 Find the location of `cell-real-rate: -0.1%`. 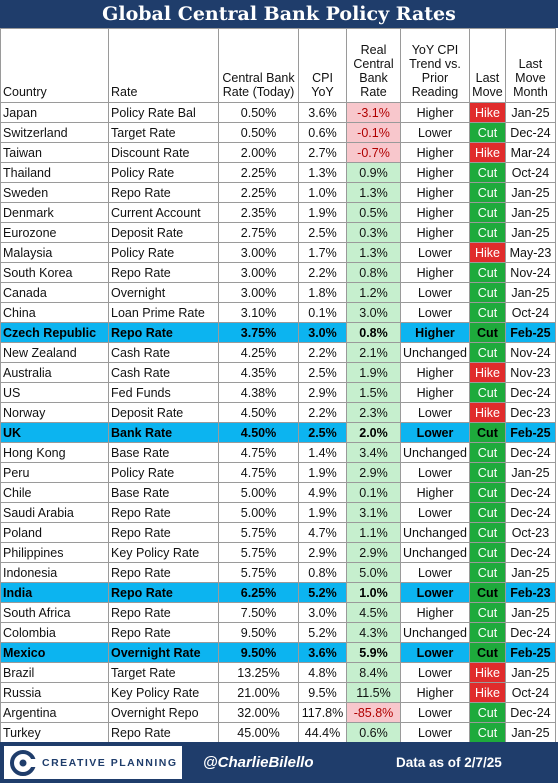

cell-real-rate: -0.1% is located at coordinates (373, 132).